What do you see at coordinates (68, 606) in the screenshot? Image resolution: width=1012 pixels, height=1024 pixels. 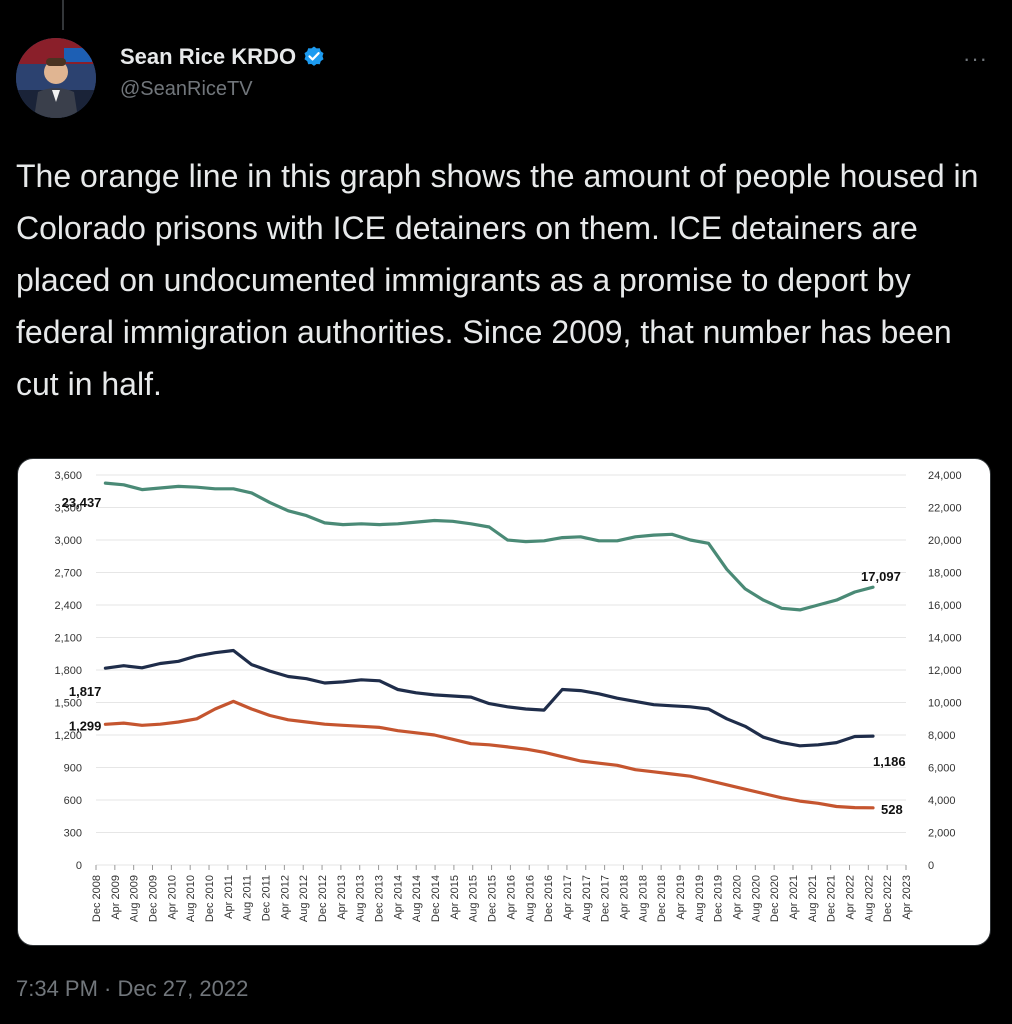 I see `y-left-tick-label: 2,400` at bounding box center [68, 606].